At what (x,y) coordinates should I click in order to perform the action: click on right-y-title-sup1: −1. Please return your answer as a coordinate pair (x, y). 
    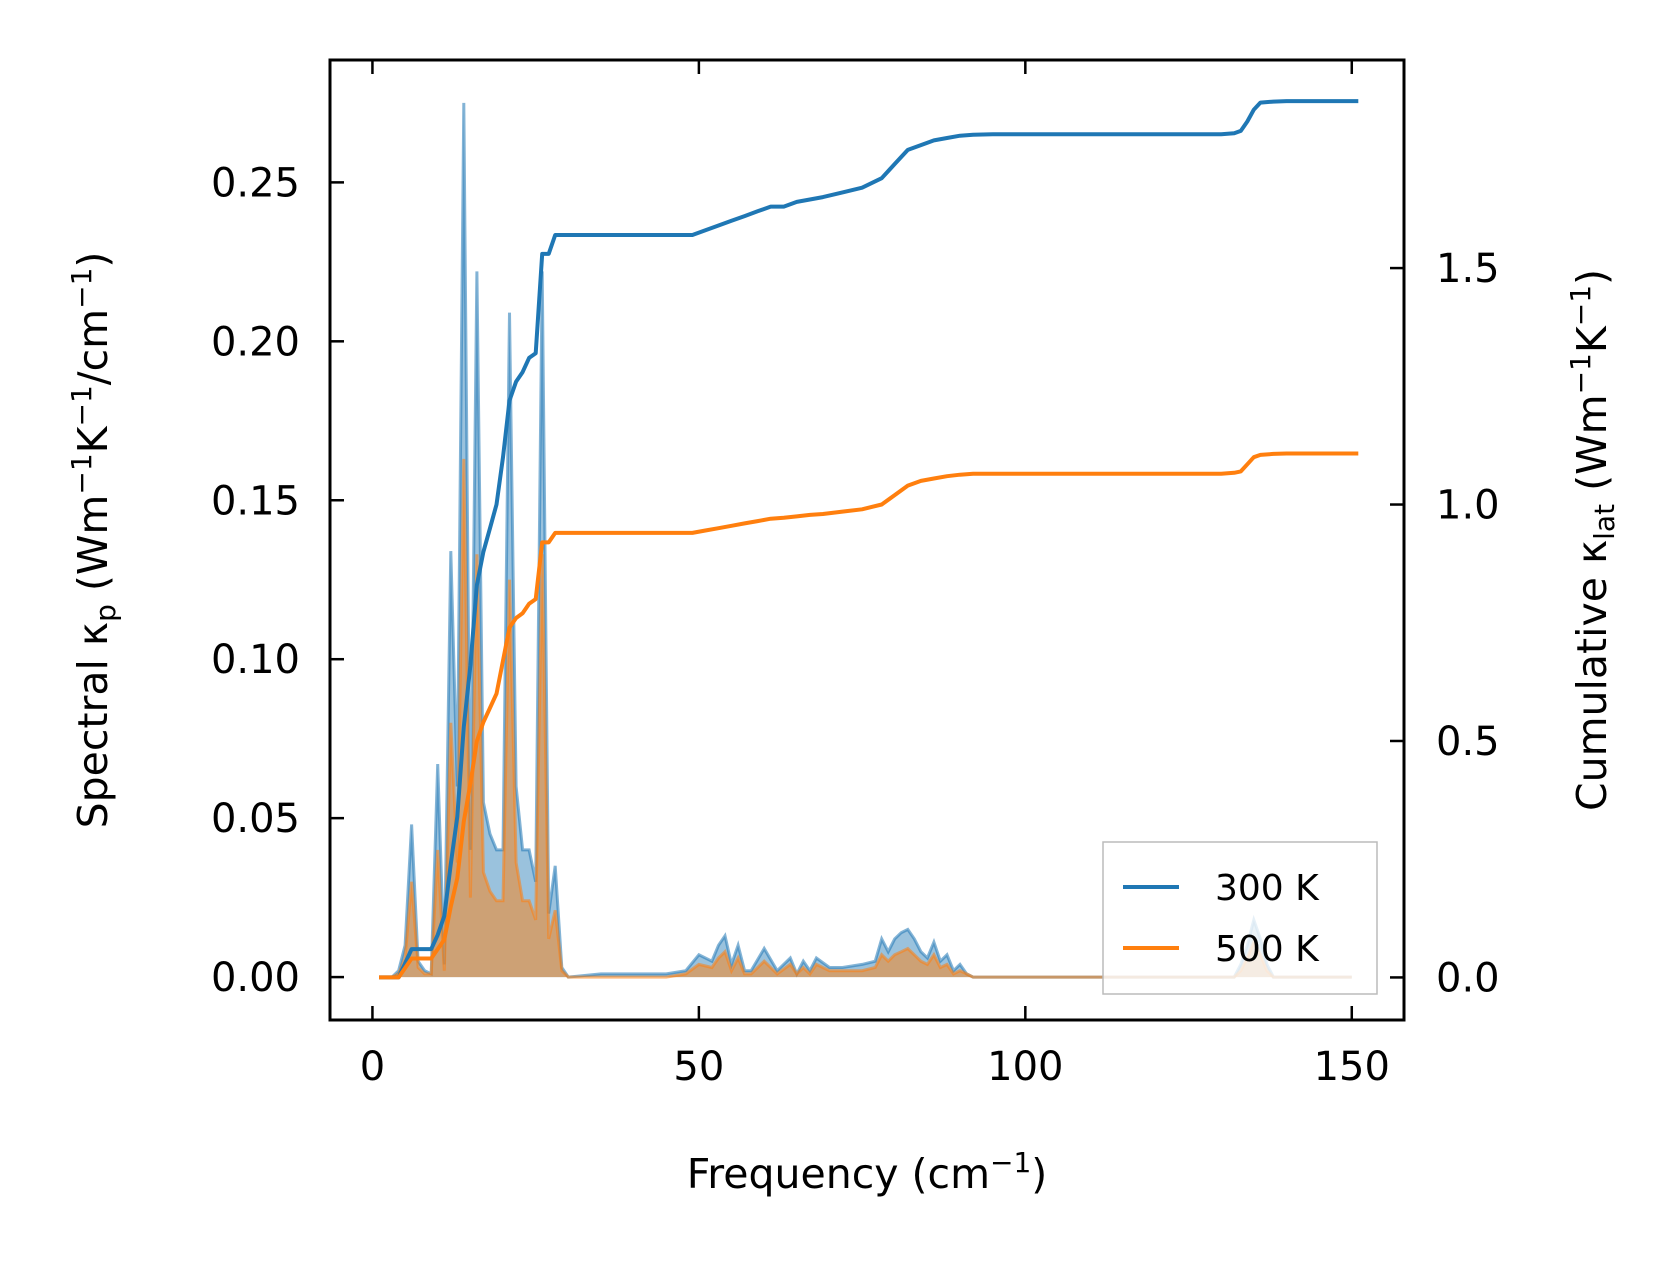
    Looking at the image, I should click on (1580, 373).